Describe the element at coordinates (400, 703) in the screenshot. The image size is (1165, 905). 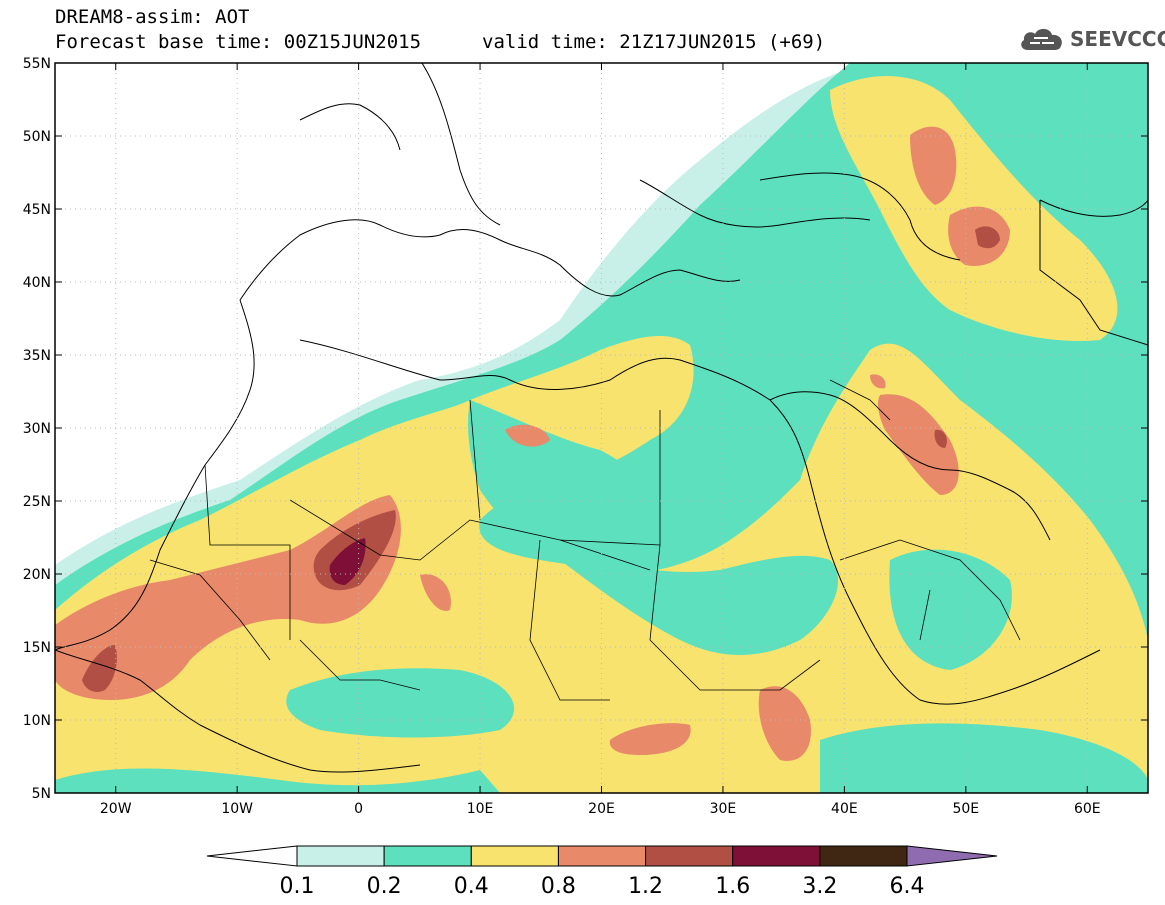
I see `aot-band-0-2-inner-c` at that location.